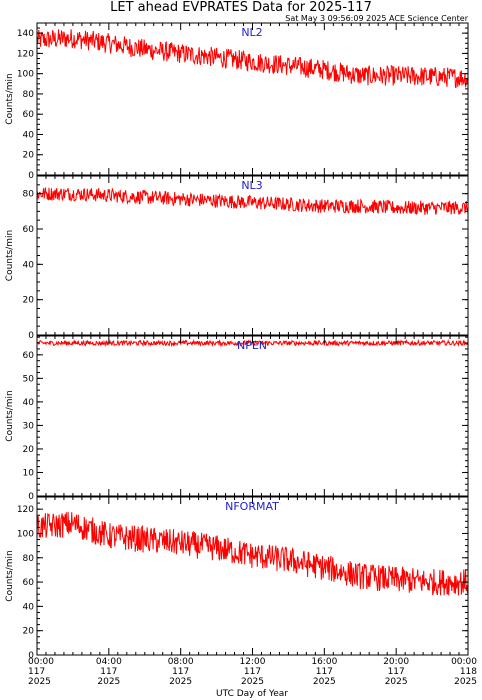  Describe the element at coordinates (29, 473) in the screenshot. I see `y-tick-label: 10` at that location.